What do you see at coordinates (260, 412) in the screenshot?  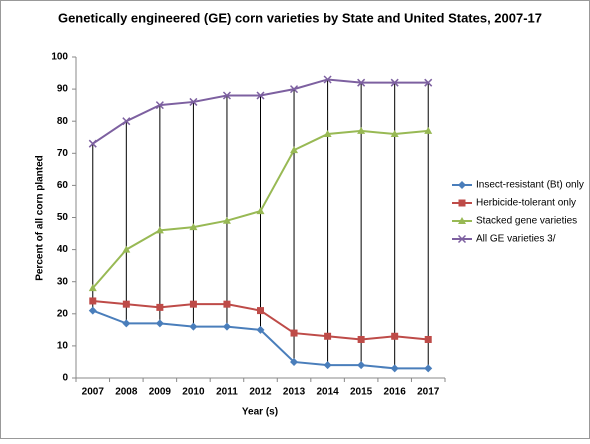 I see `x-axis-label: Year (s)` at bounding box center [260, 412].